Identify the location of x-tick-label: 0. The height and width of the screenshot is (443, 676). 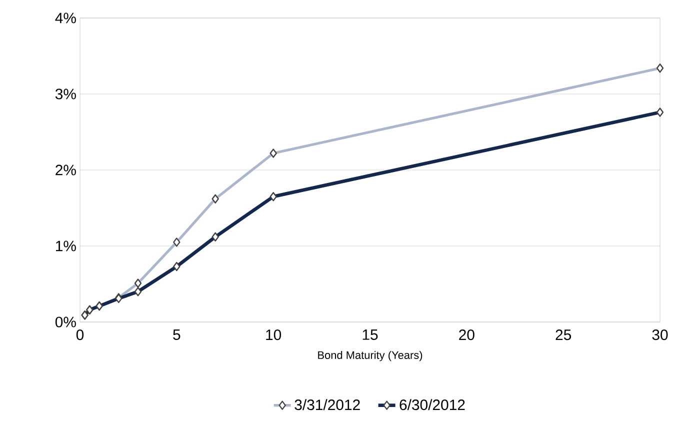
(80, 335).